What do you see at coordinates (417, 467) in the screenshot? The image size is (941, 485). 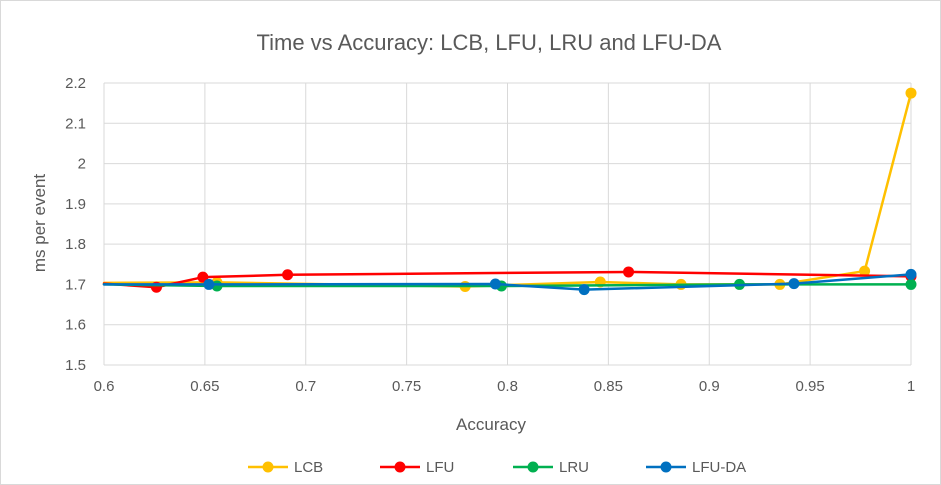 I see `legend-item: LFU` at bounding box center [417, 467].